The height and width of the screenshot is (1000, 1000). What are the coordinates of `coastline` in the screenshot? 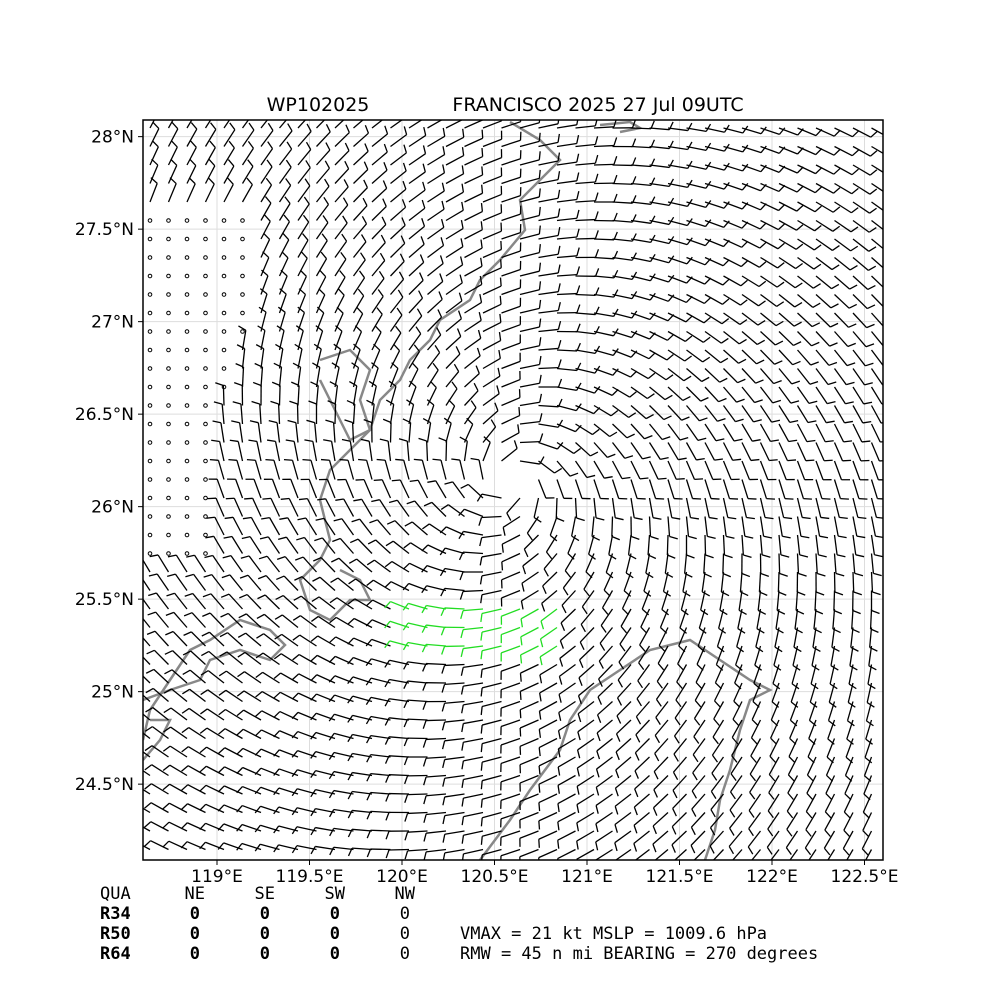 It's located at (158, 739).